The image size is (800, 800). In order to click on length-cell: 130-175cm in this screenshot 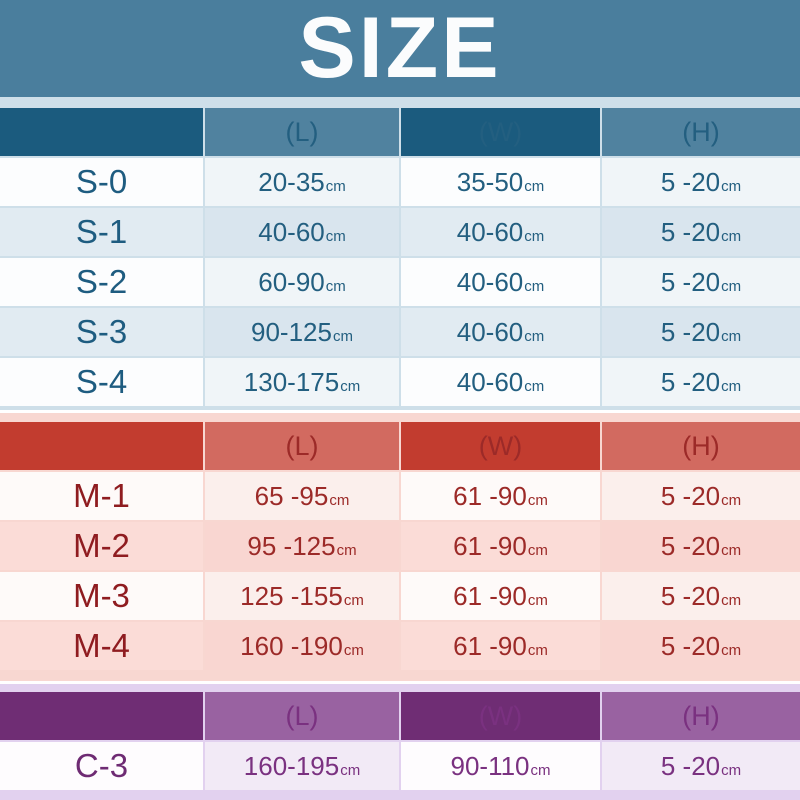, I will do `click(302, 382)`.